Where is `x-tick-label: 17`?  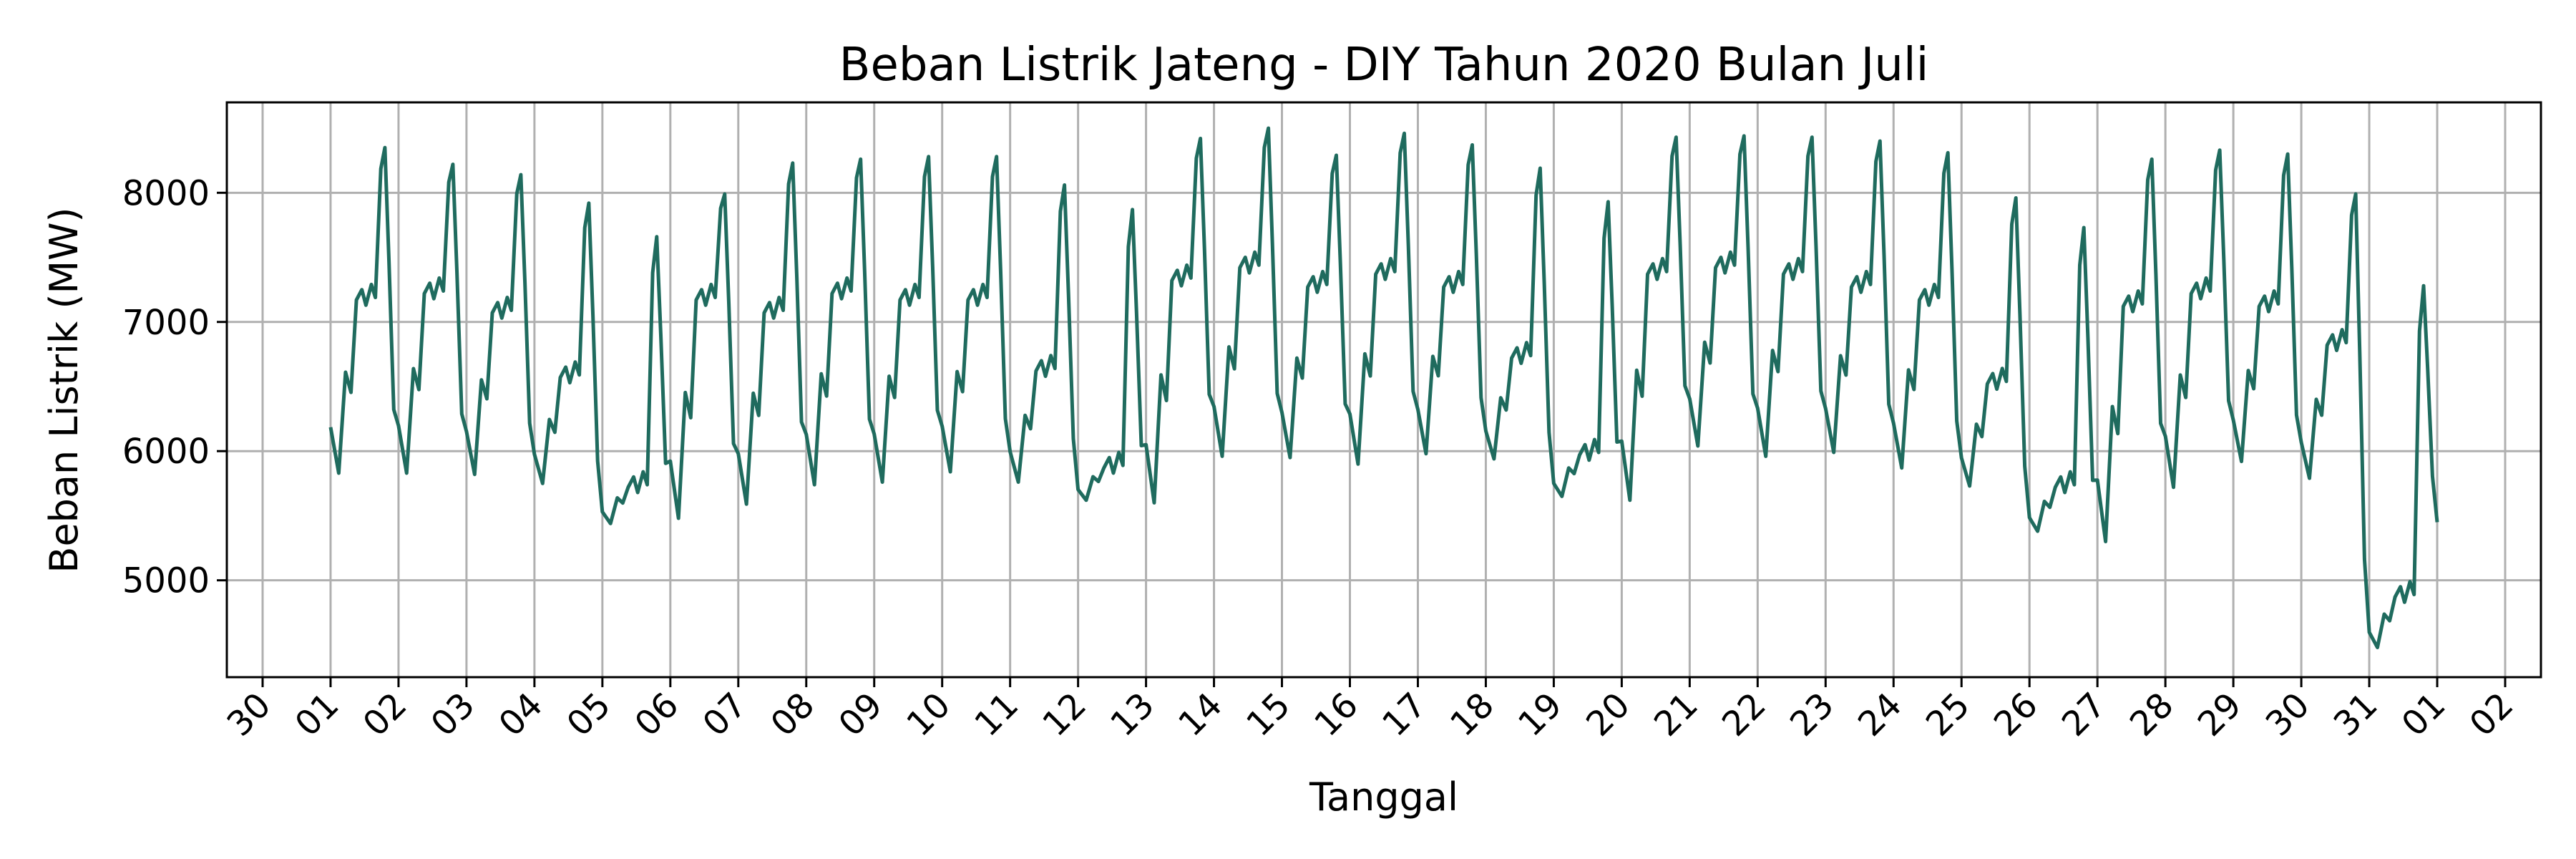
x-tick-label: 17 is located at coordinates (1404, 714).